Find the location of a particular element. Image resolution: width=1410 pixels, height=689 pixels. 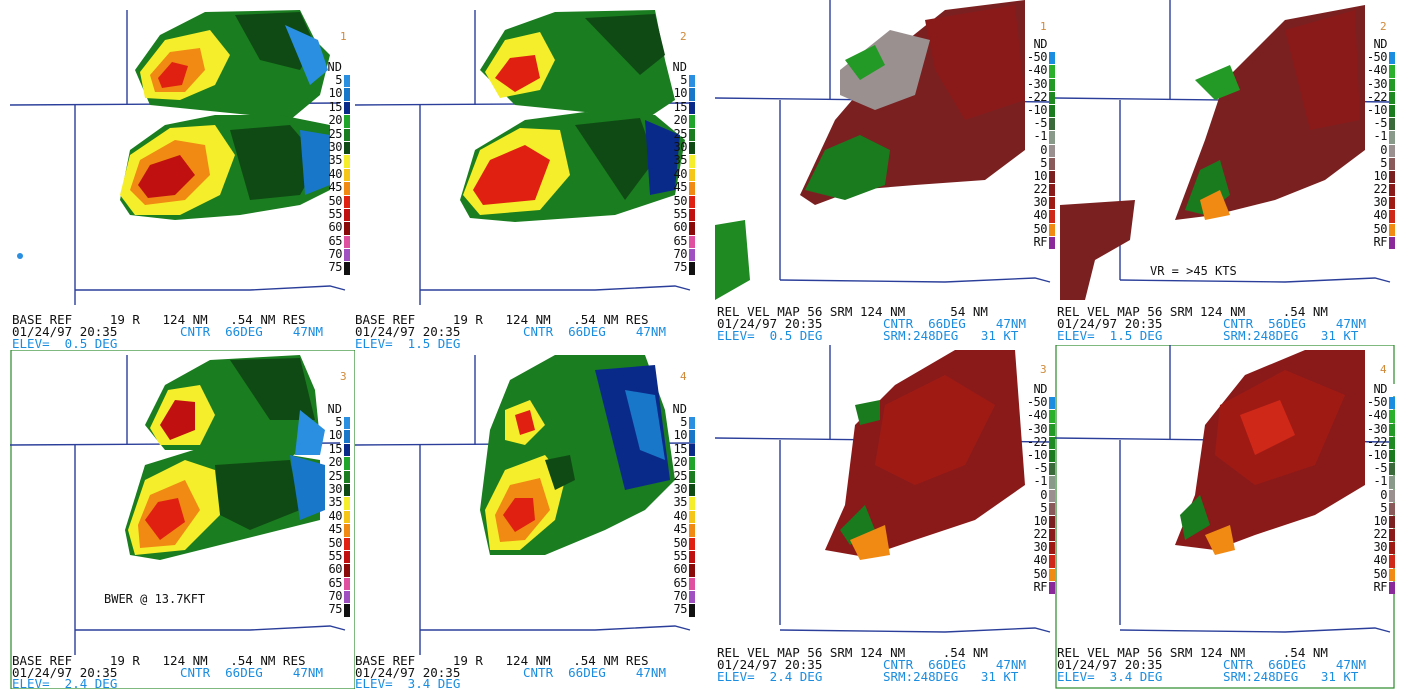

legend-label: 45 is located at coordinates (335, 187).